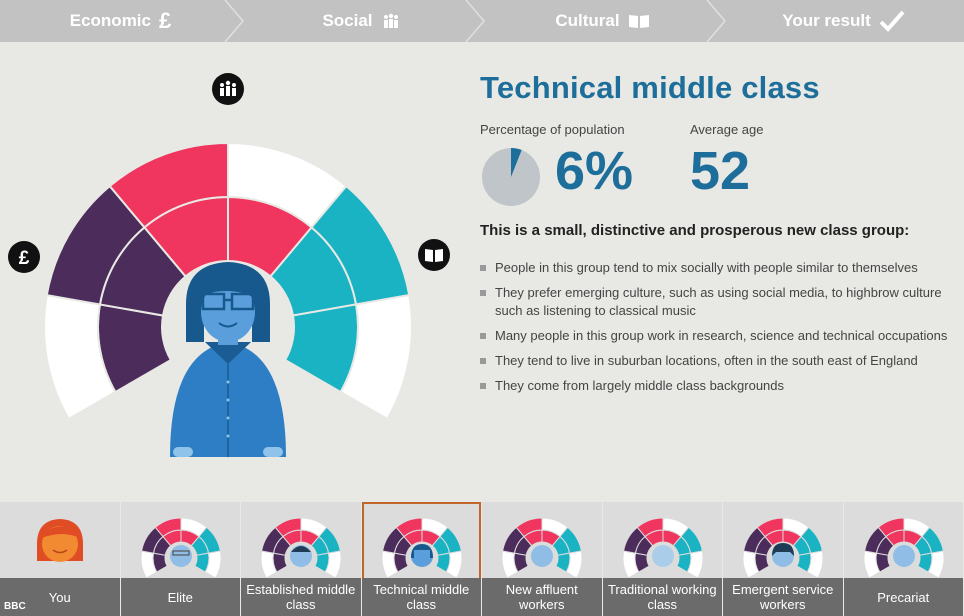 This screenshot has width=964, height=616. I want to click on technical-middle-class-thumbnail, so click(421, 548).